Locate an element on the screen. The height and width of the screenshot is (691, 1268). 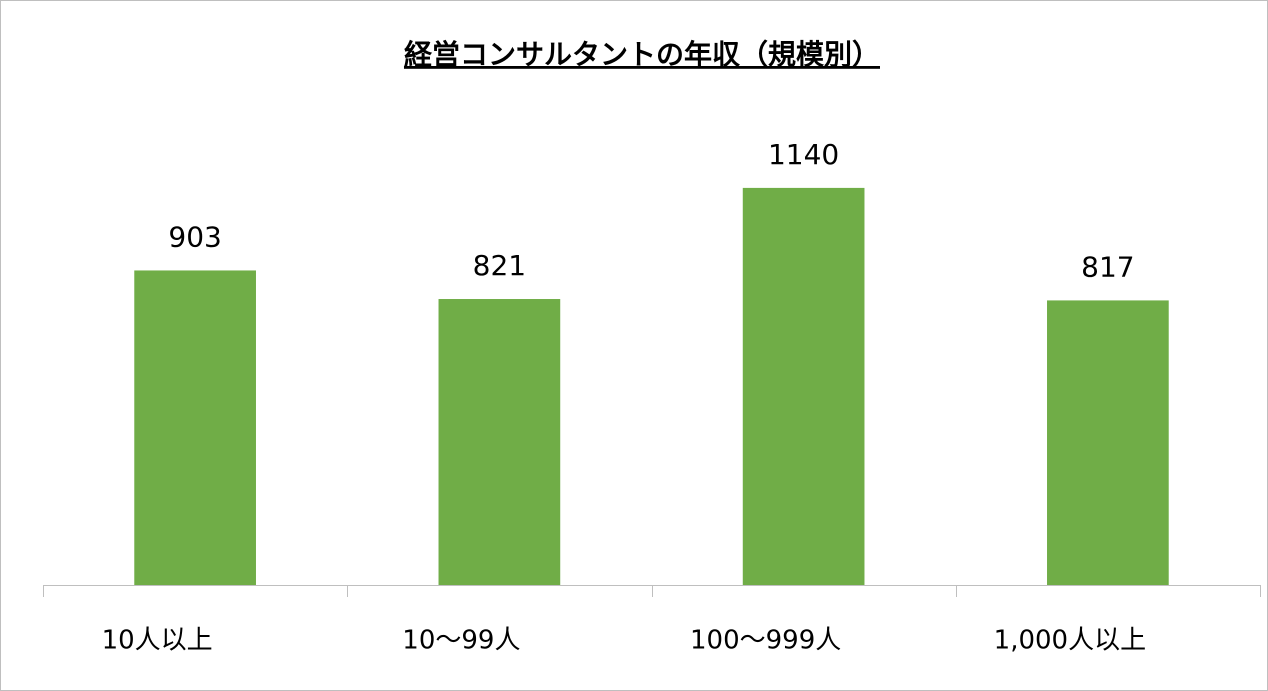
value-label: 1140 is located at coordinates (803, 154).